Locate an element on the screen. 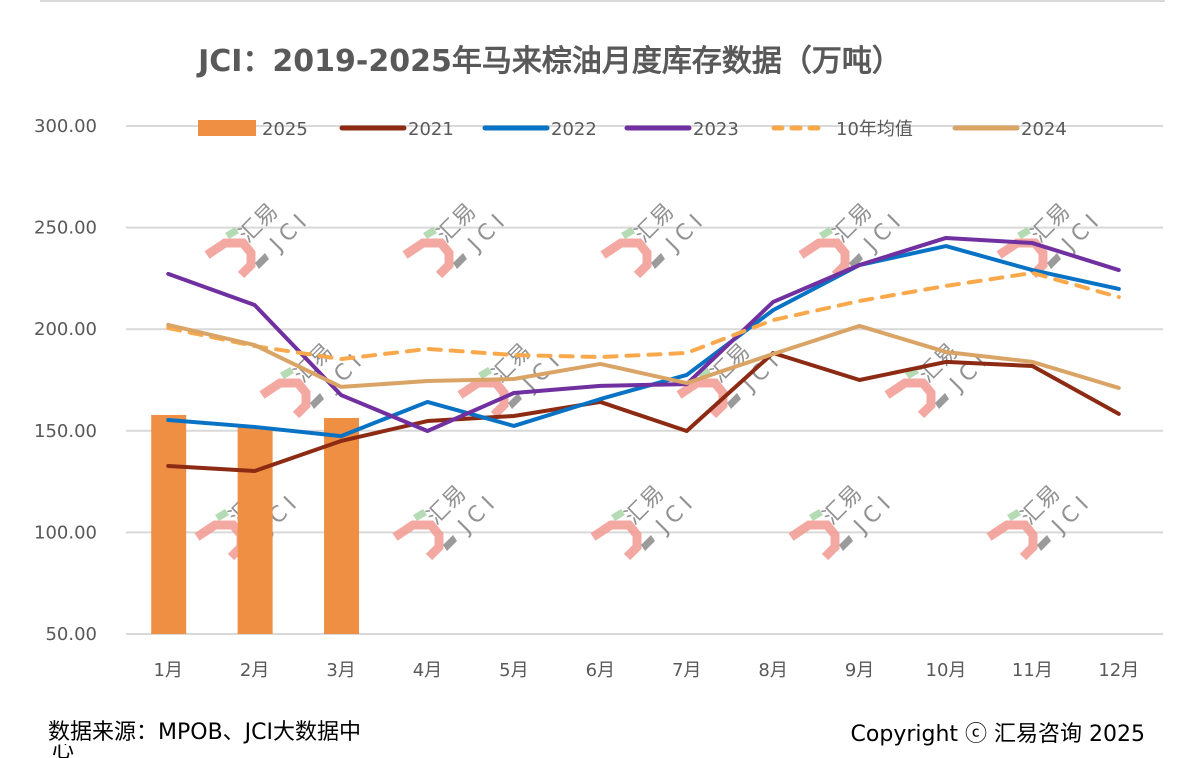 The height and width of the screenshot is (758, 1195). y-tick-label: 200.00 is located at coordinates (65, 329).